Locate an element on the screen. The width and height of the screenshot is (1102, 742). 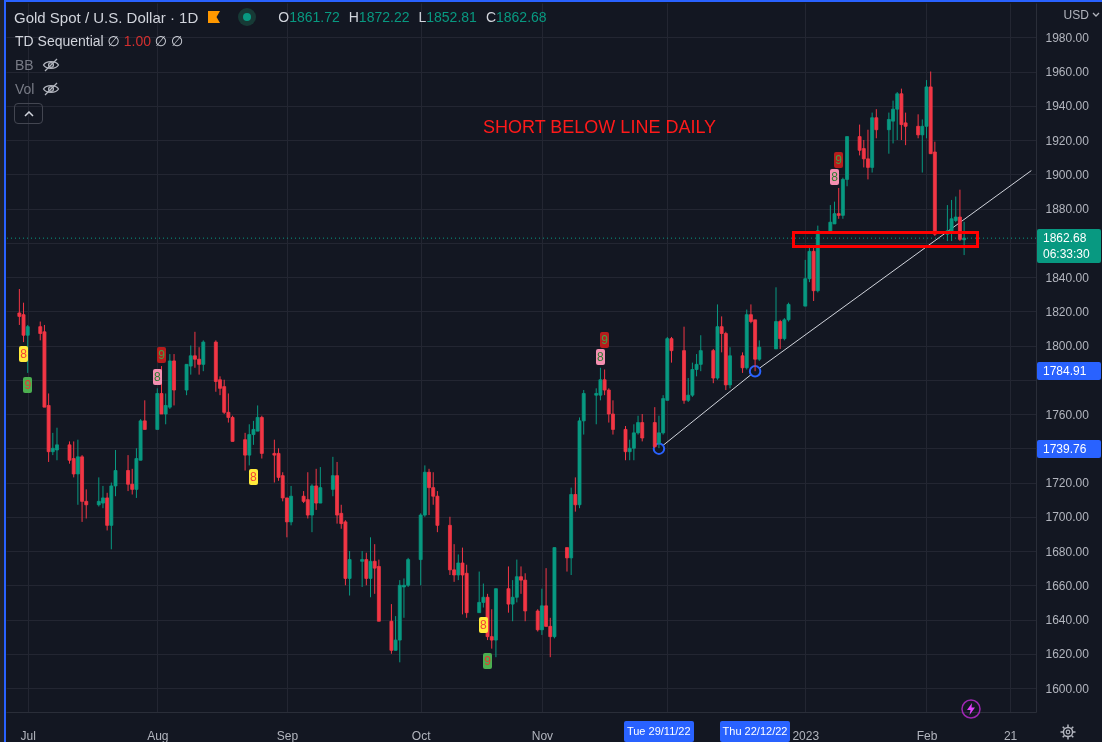
y-tick-label: 1960.00 is located at coordinates (1067, 72).